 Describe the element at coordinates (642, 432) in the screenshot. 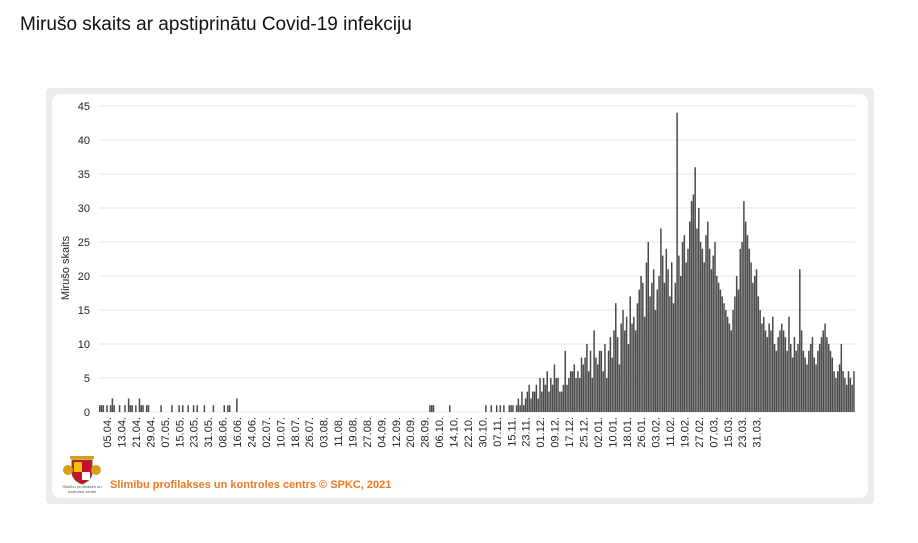

I see `x-tick-label: 26.01.` at that location.